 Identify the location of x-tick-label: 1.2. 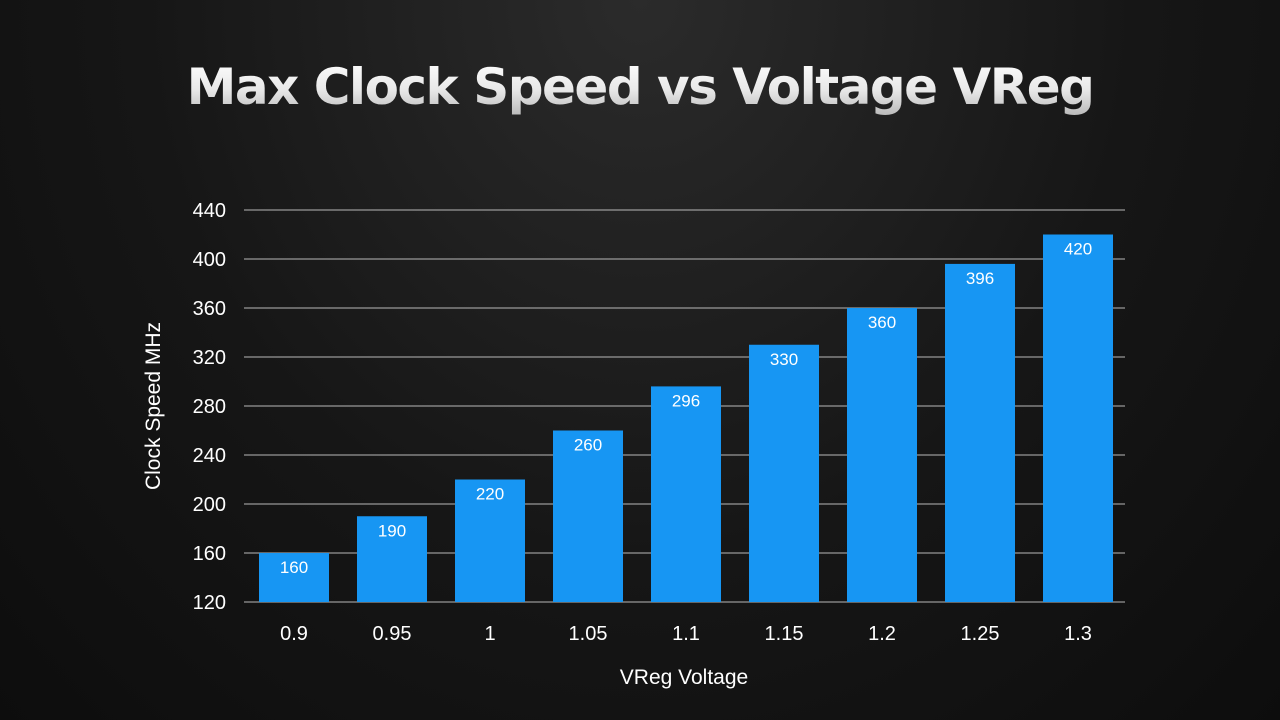
(882, 634).